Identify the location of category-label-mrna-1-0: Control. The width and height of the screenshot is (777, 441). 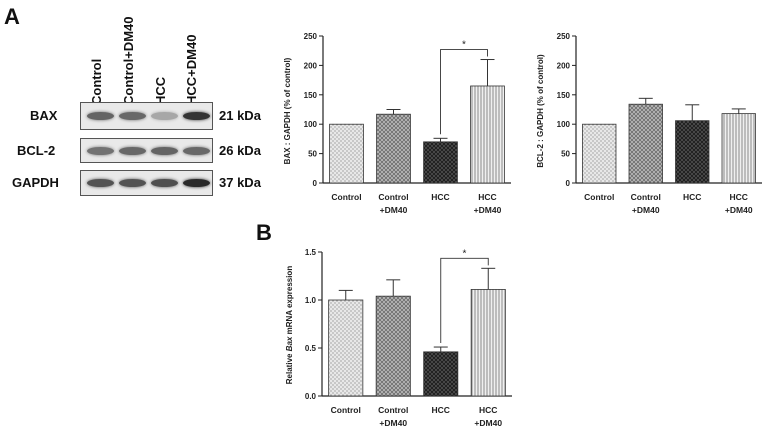
(393, 410).